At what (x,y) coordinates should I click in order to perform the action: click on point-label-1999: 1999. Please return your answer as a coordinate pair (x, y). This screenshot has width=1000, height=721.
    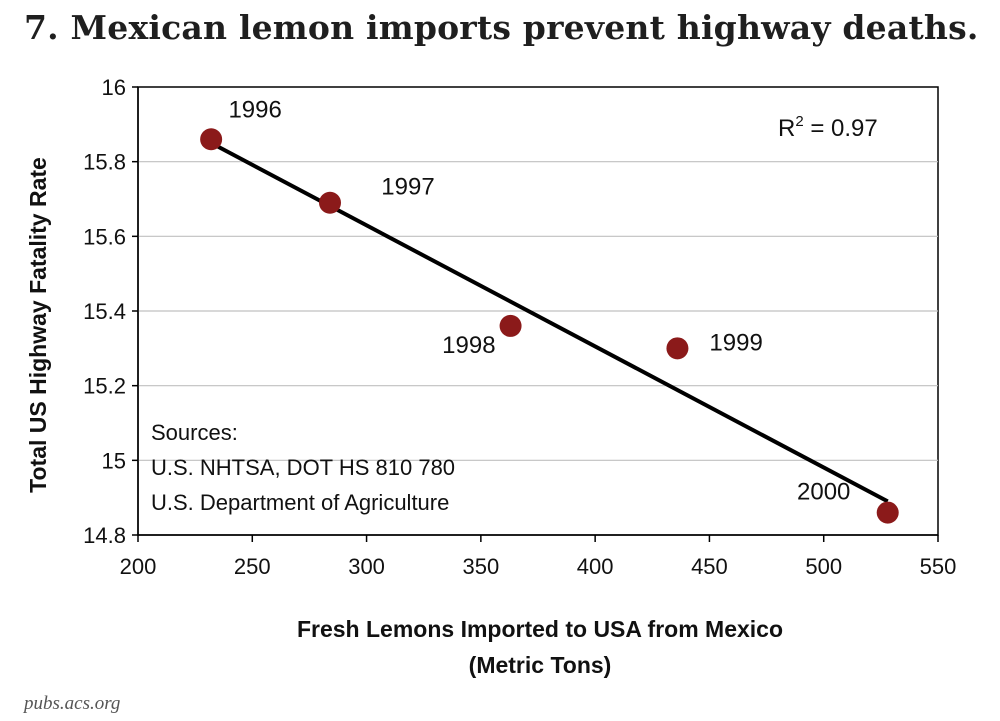
    Looking at the image, I should click on (735, 342).